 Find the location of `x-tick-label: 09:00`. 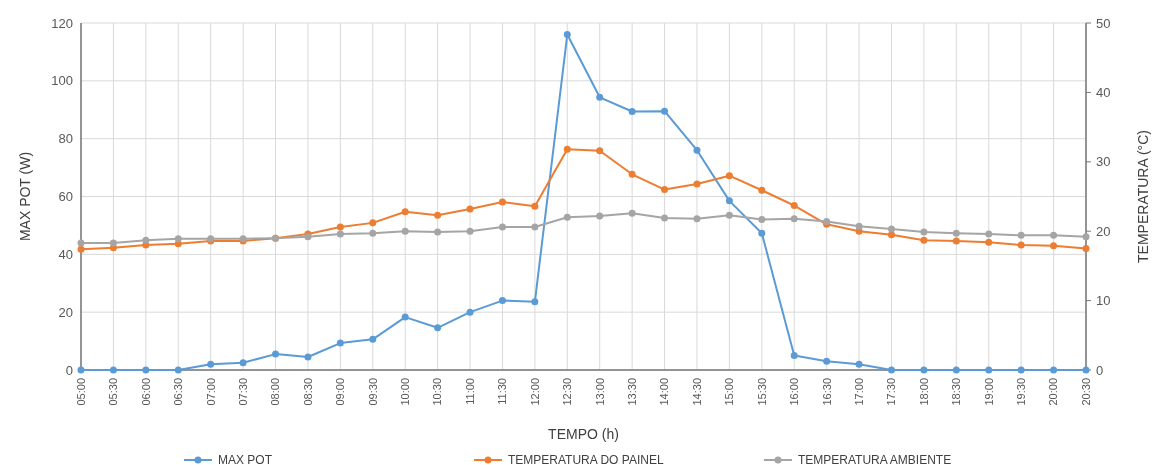

x-tick-label: 09:00 is located at coordinates (340, 392).